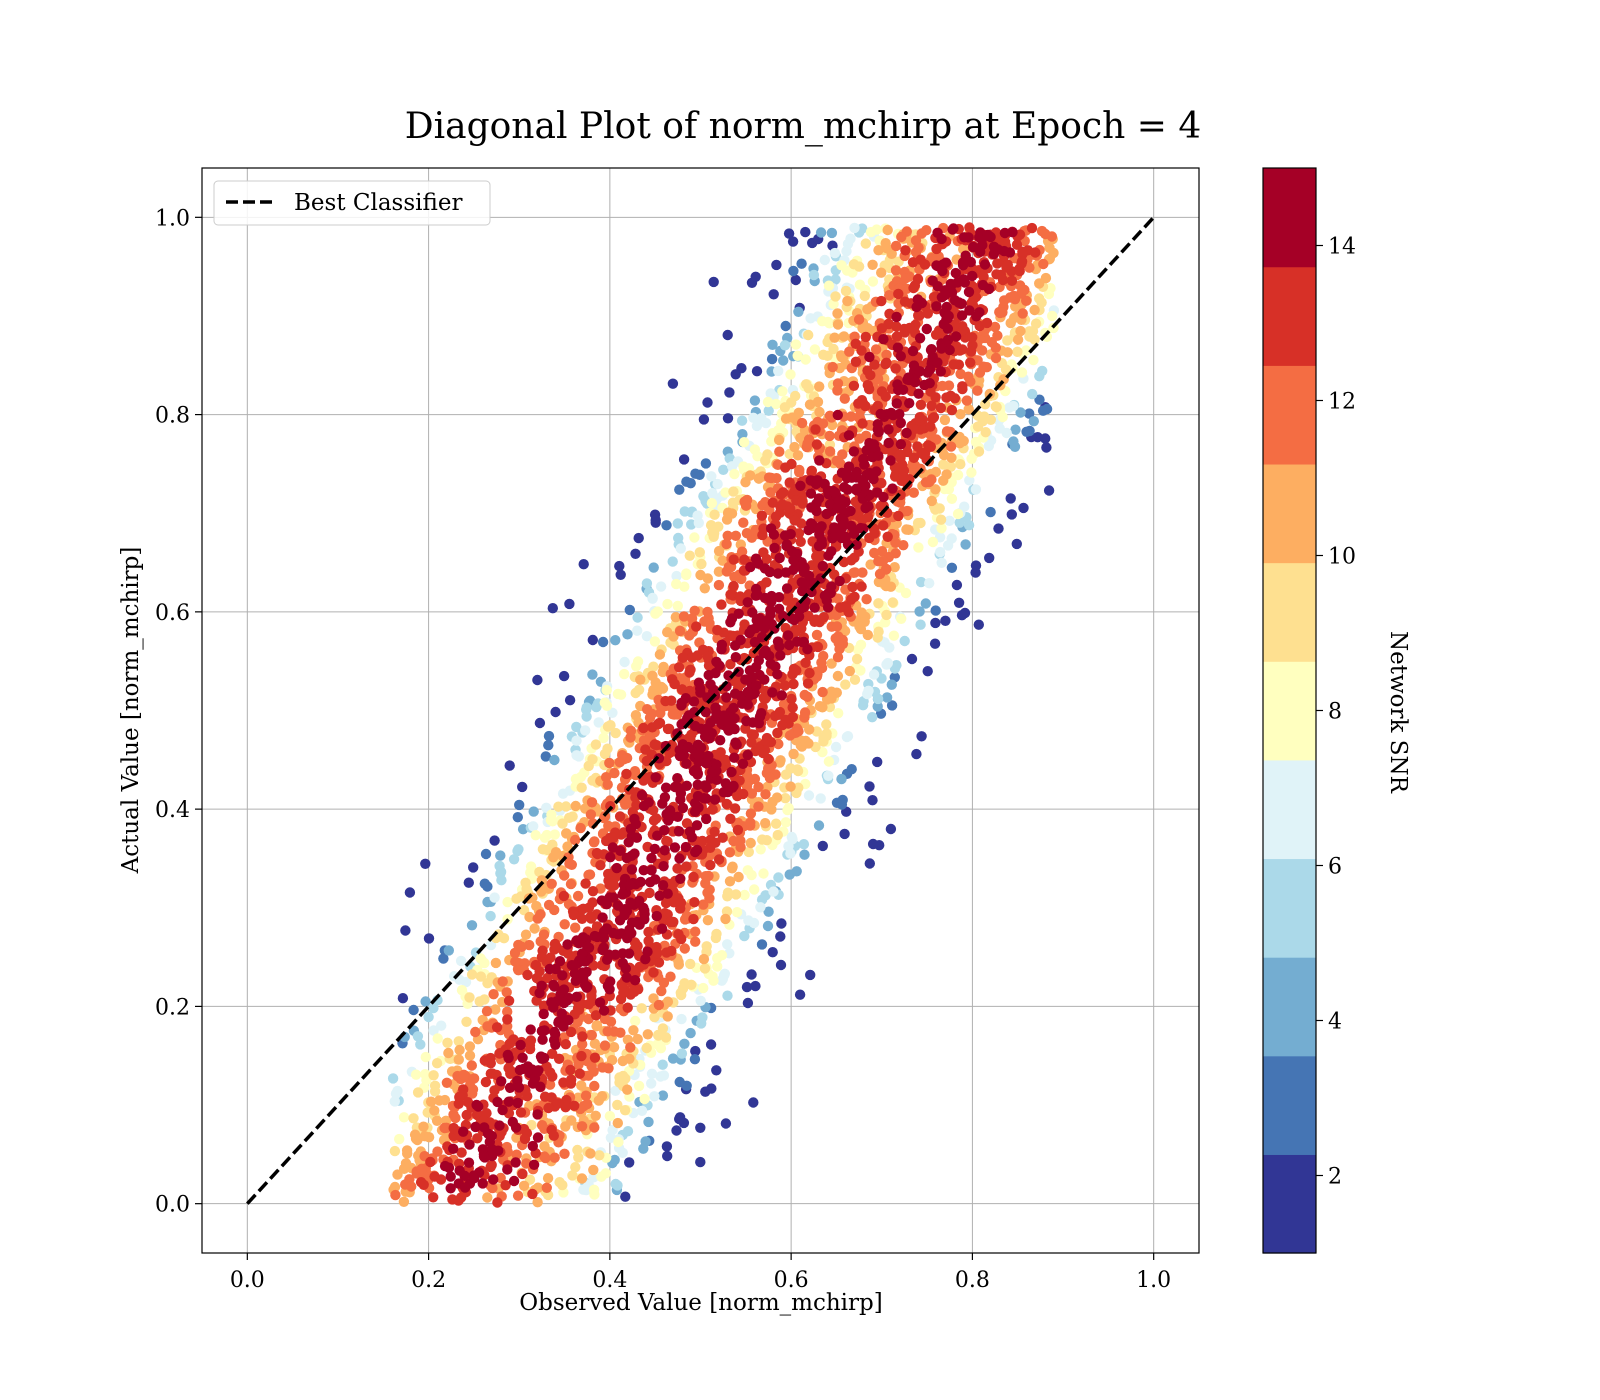 The height and width of the screenshot is (1400, 1600). I want to click on colorbar-tick-label: 8, so click(1335, 712).